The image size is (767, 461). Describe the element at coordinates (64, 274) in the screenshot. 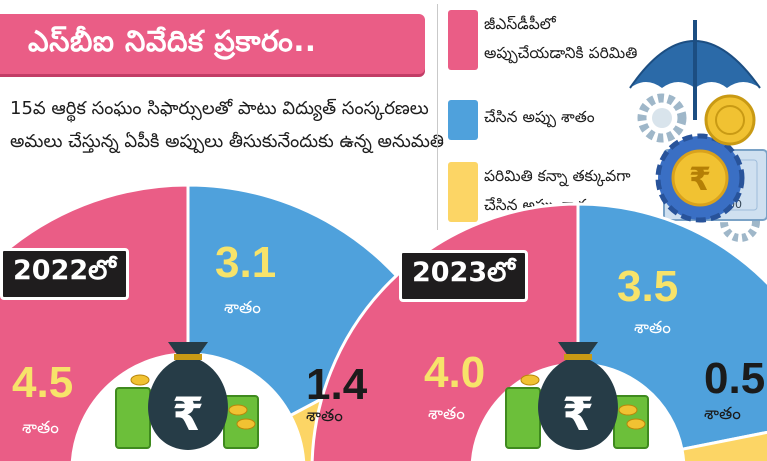

I see `year-badge-2022: 2022లో` at that location.